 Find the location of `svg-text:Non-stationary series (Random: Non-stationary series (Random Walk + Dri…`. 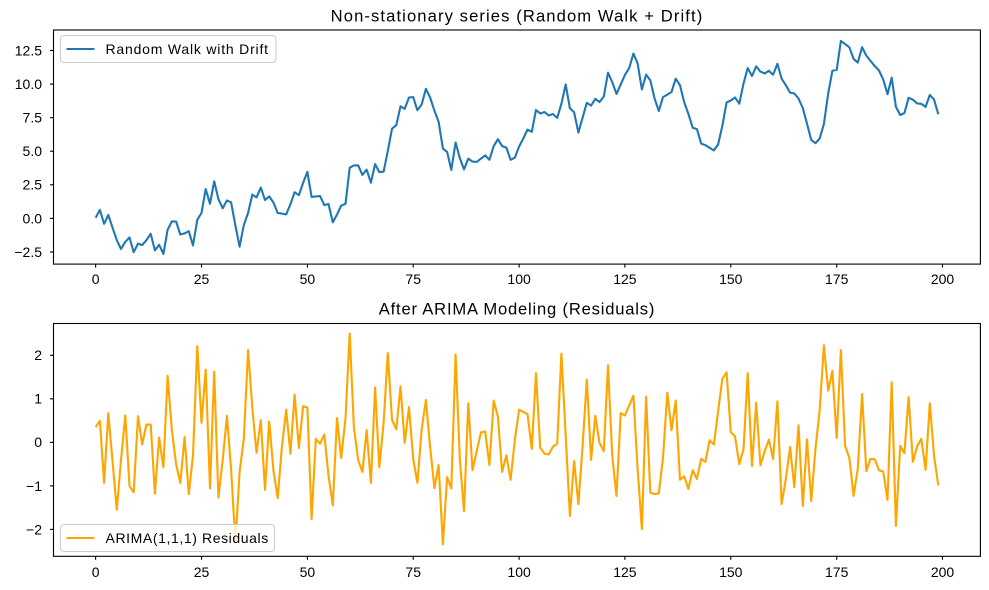

svg-text:Non-stationary series (Random: Non-stationary series (Random Walk + Dri… is located at coordinates (517, 15).